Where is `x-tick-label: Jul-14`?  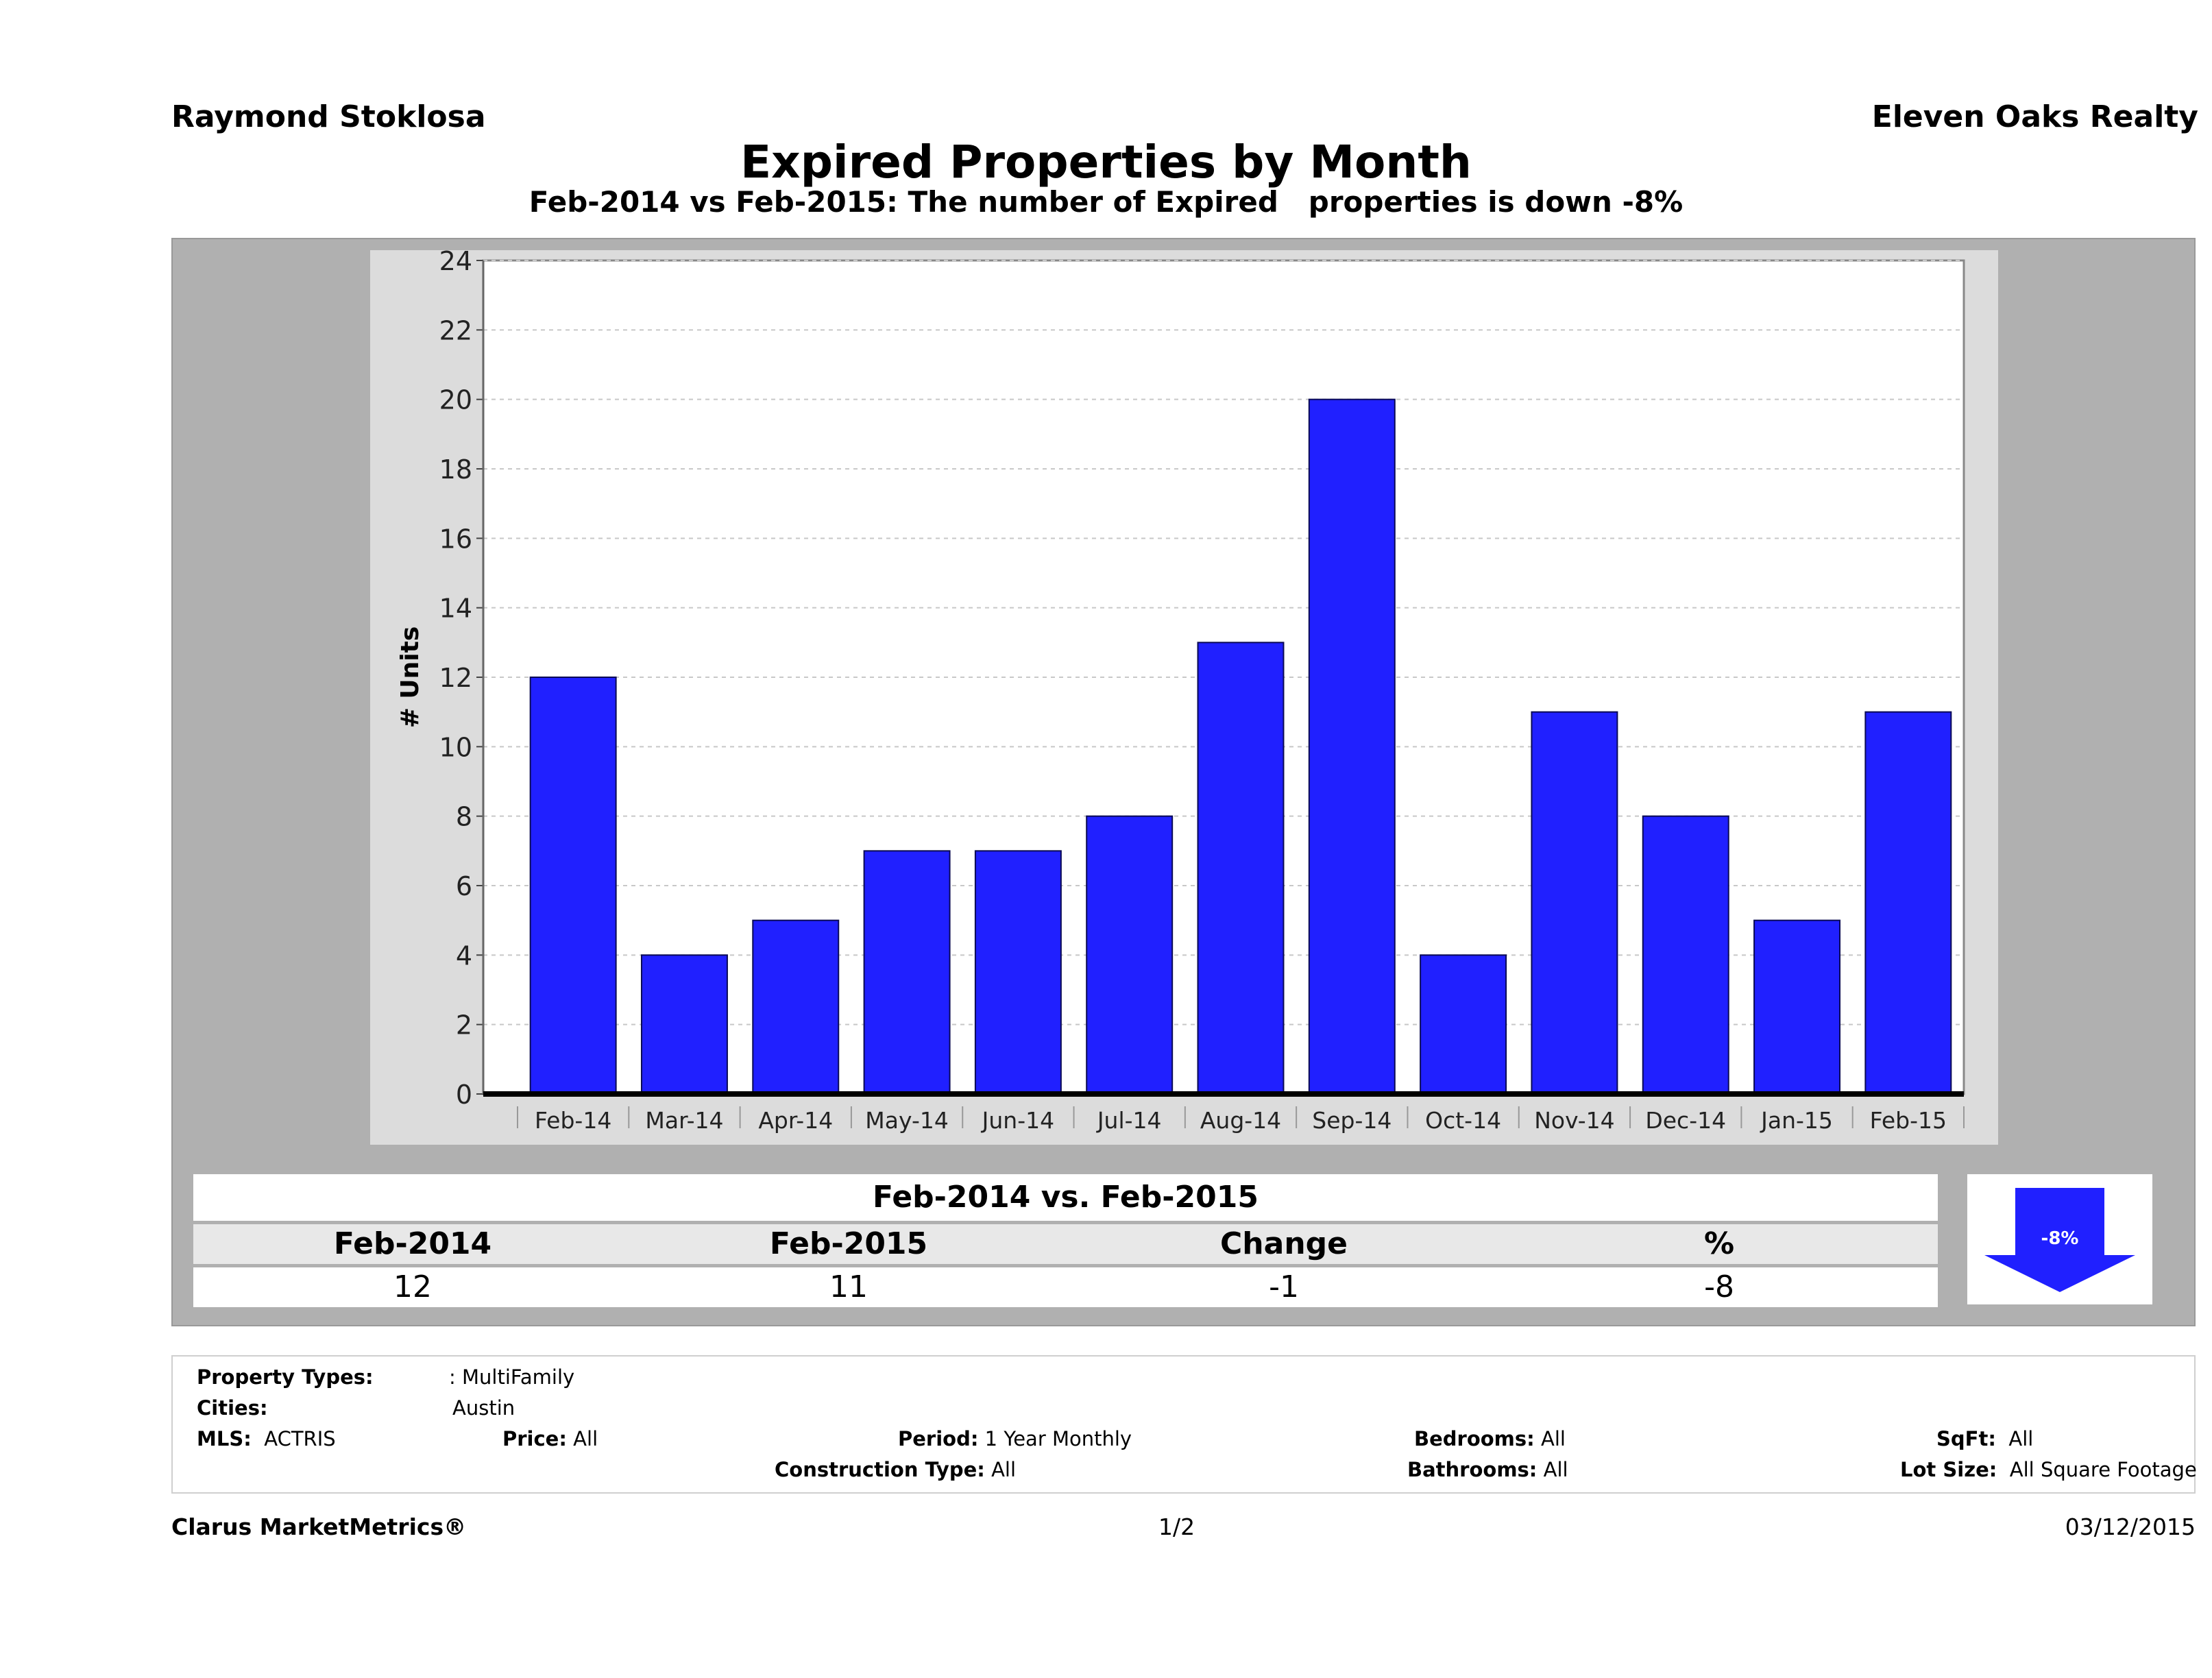
x-tick-label: Jul-14 is located at coordinates (1129, 1120).